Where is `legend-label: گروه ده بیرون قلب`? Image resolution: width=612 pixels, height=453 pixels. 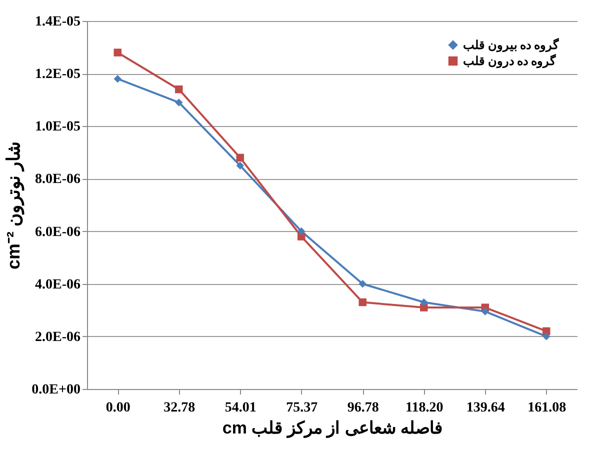
legend-label: گروه ده بیرون قلب is located at coordinates (511, 45).